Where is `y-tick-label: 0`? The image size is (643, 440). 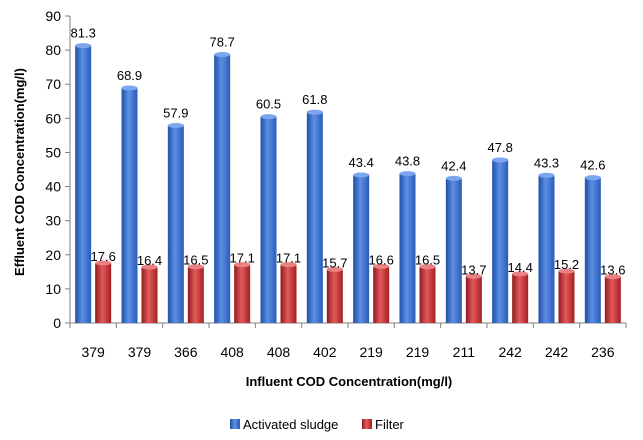
y-tick-label: 0 is located at coordinates (57, 323).